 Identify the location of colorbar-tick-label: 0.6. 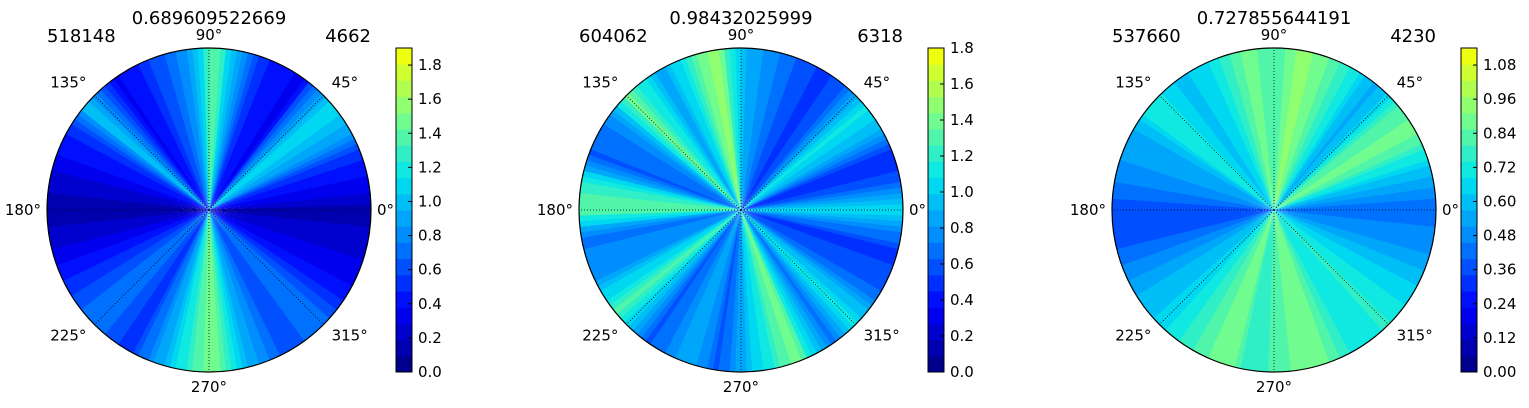
(962, 264).